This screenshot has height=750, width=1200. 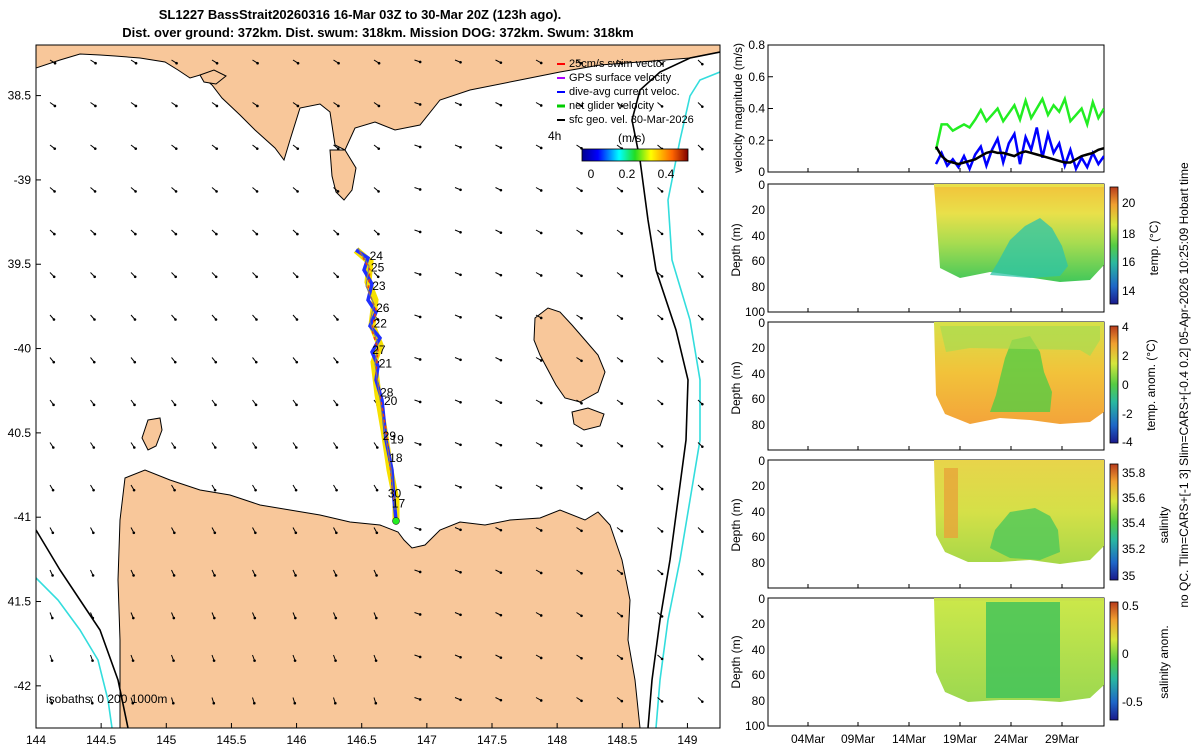 What do you see at coordinates (397, 440) in the screenshot?
I see `track-day-label: 19` at bounding box center [397, 440].